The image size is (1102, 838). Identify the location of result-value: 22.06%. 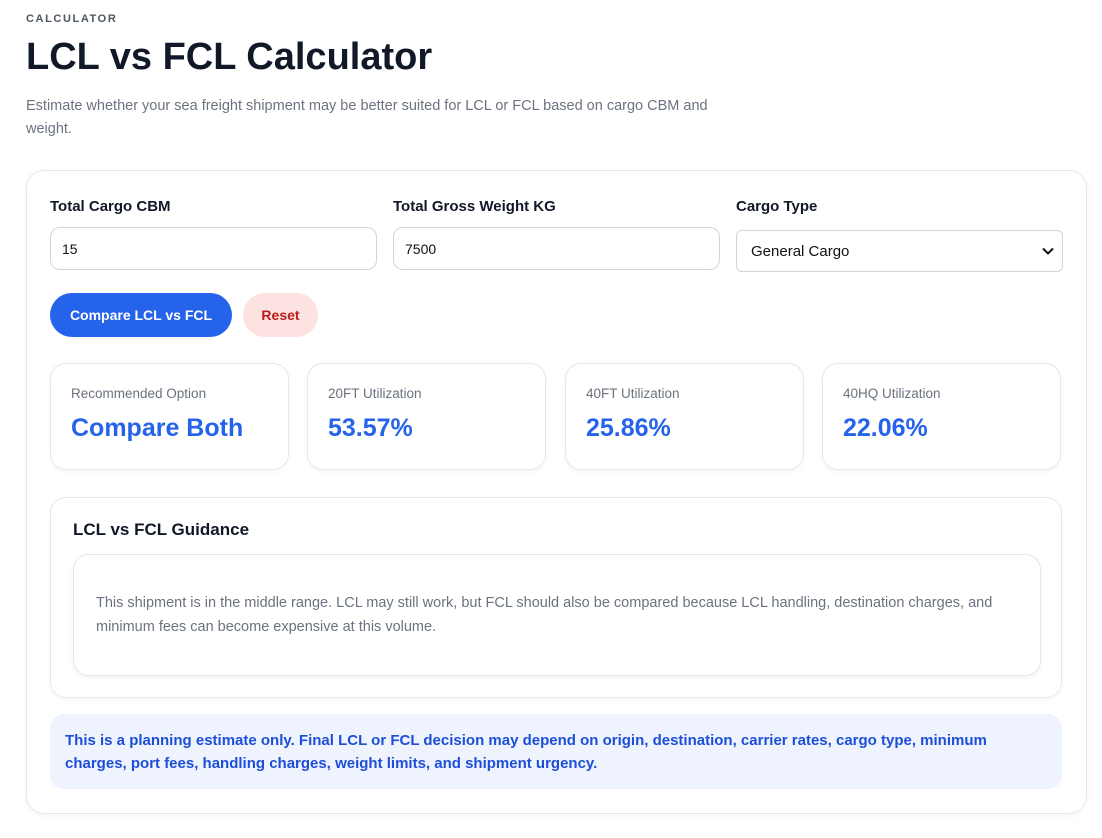
(885, 428).